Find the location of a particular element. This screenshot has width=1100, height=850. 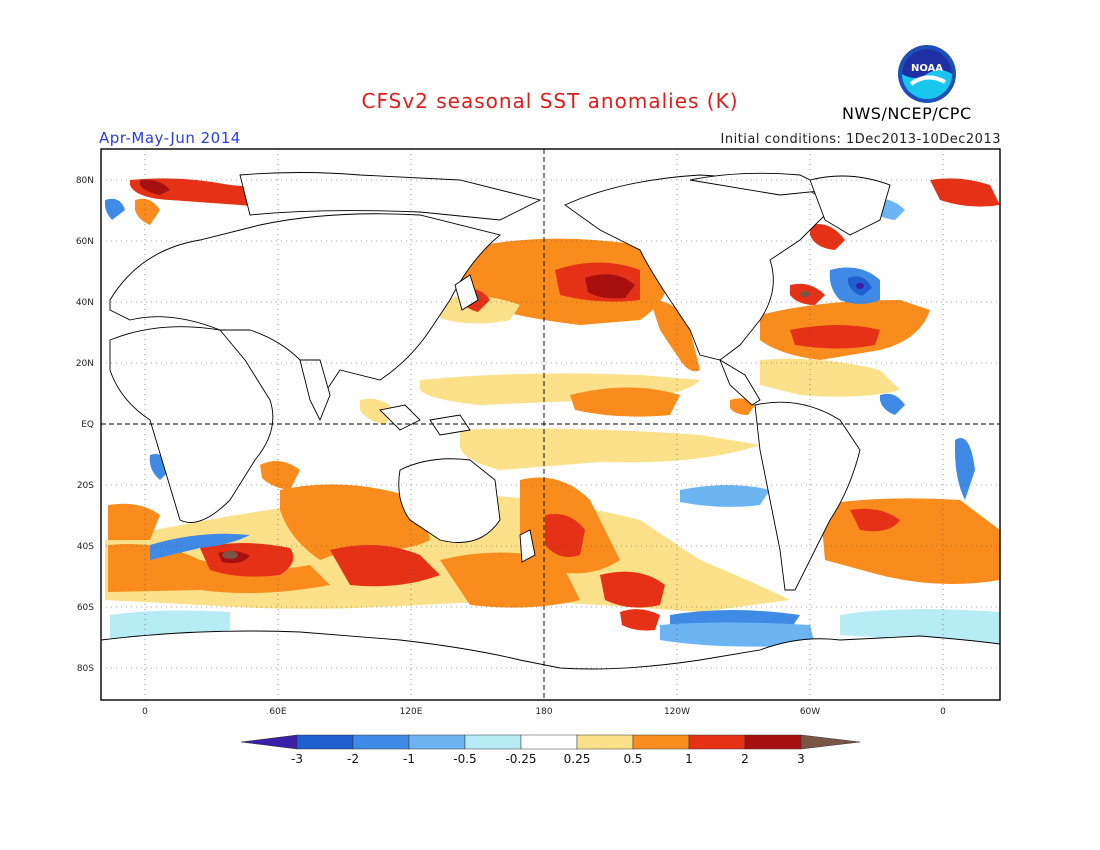

lon-tick-0-west: 0 is located at coordinates (145, 712).